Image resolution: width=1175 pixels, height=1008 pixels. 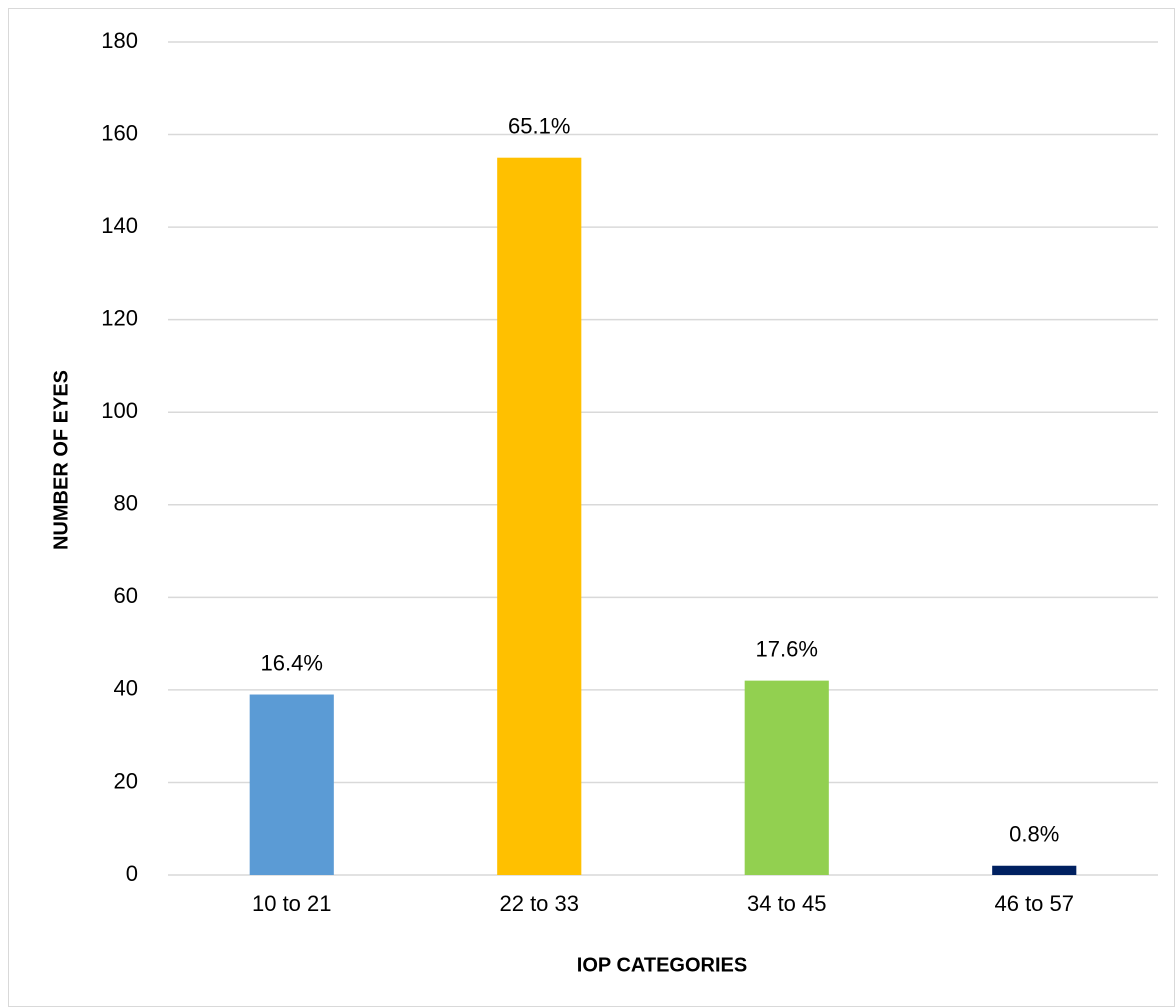 I want to click on x-tick-label: 46 to 57, so click(x=1034, y=903).